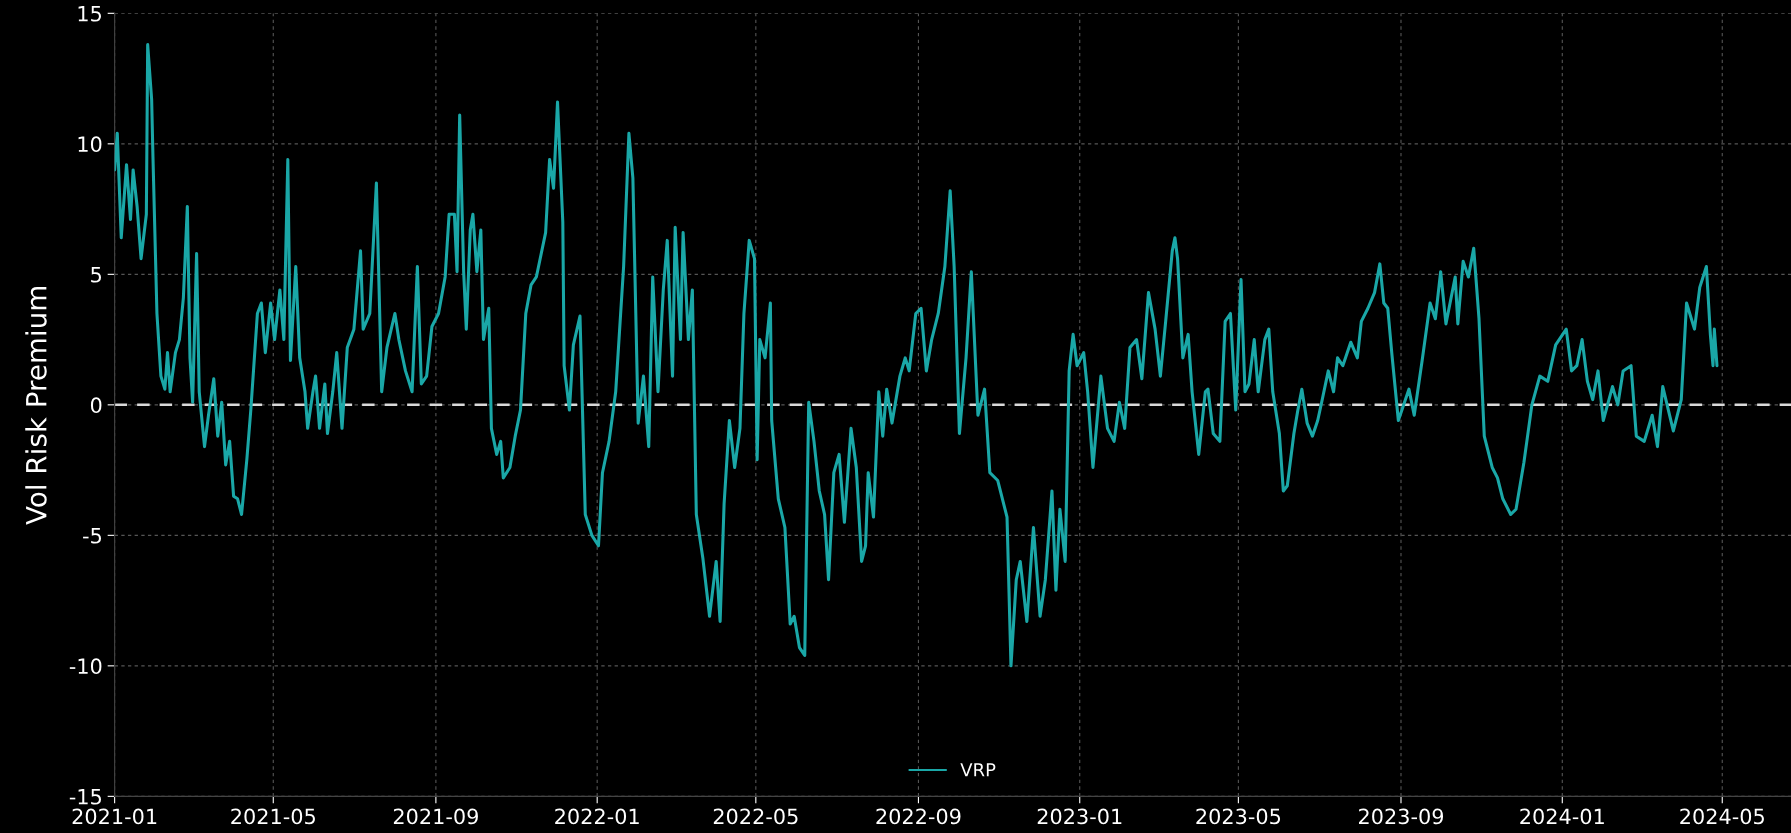 Image resolution: width=1791 pixels, height=833 pixels. What do you see at coordinates (918, 816) in the screenshot?
I see `x-tick-label: 2022-09` at bounding box center [918, 816].